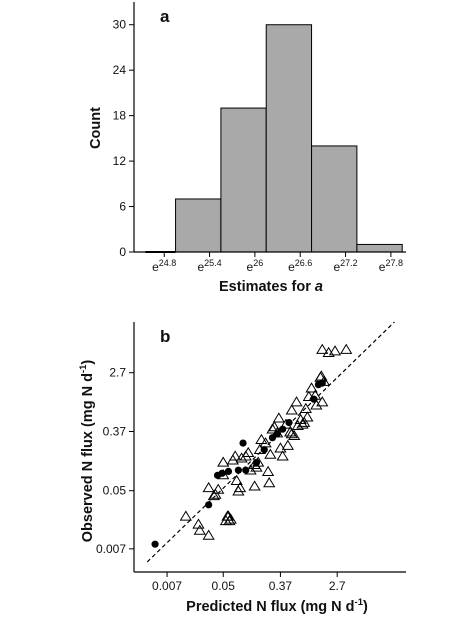 This screenshot has height=632, width=474. What do you see at coordinates (115, 432) in the screenshot?
I see `y-tick-label: 0.37` at bounding box center [115, 432].